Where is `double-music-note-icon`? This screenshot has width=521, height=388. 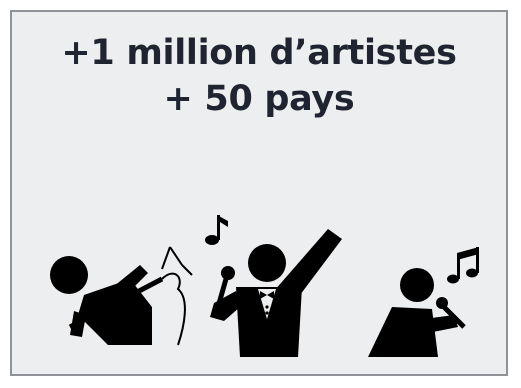 double-music-note-icon is located at coordinates (463, 265).